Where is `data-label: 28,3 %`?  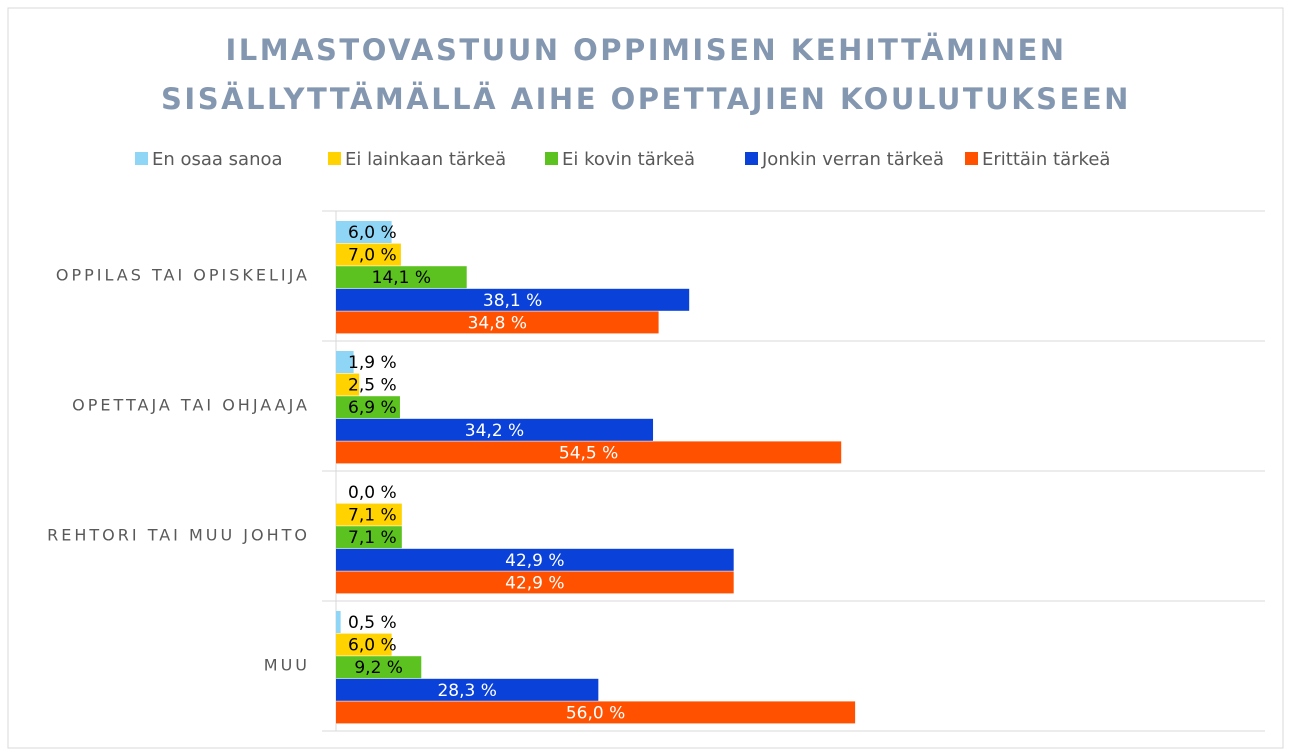 data-label: 28,3 % is located at coordinates (466, 691).